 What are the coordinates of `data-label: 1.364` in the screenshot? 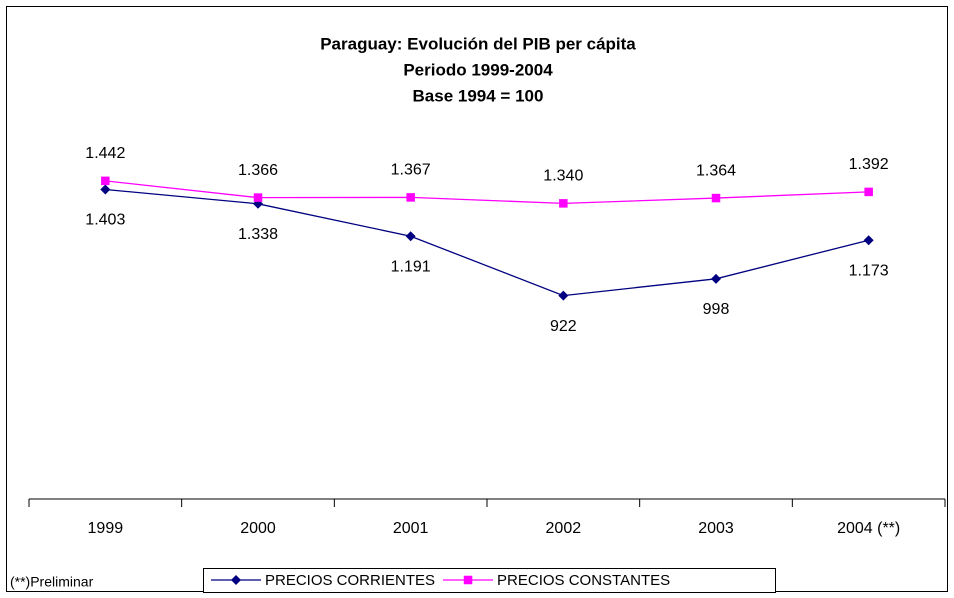 It's located at (716, 170).